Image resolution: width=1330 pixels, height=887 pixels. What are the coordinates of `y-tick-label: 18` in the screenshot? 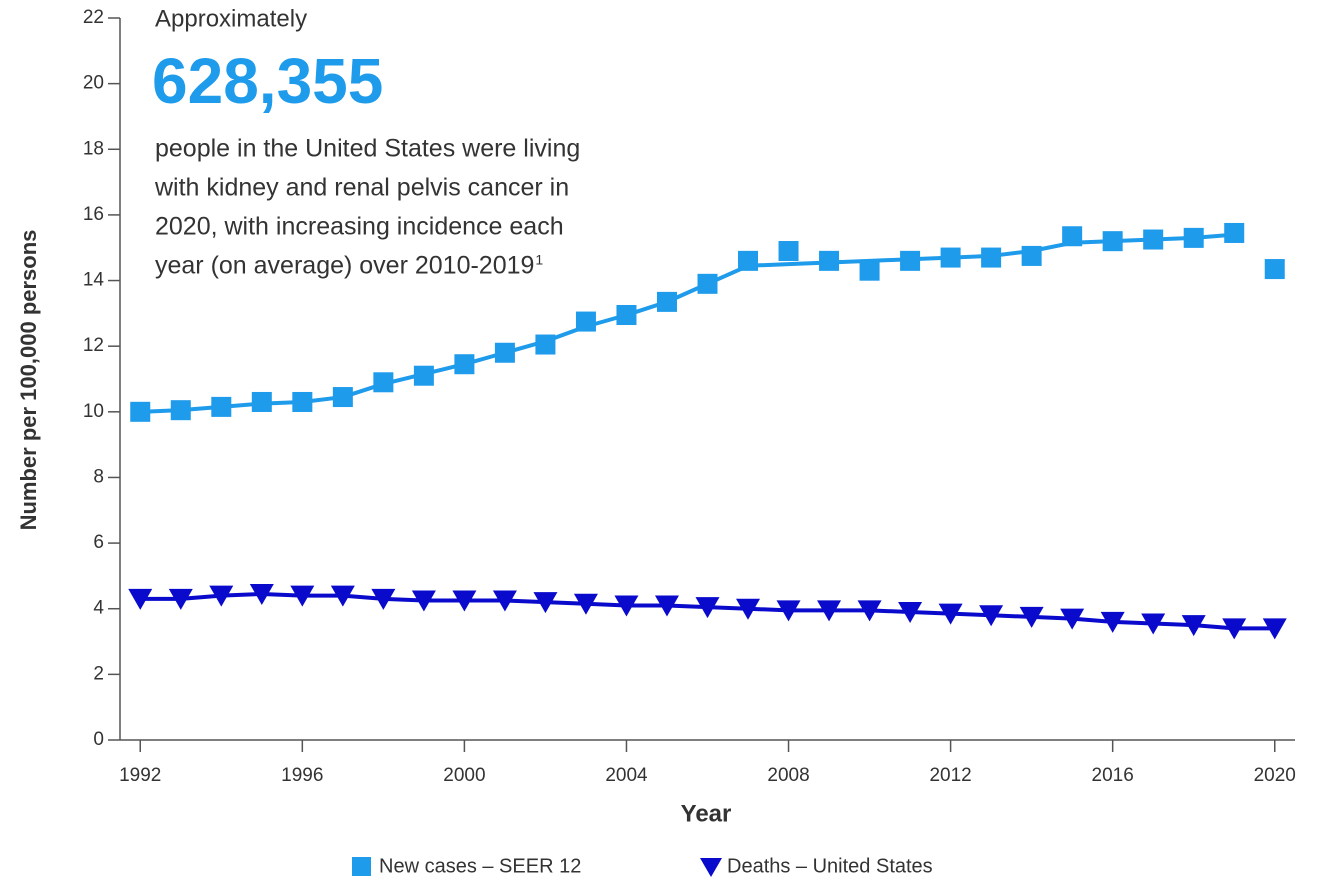 It's located at (93, 148).